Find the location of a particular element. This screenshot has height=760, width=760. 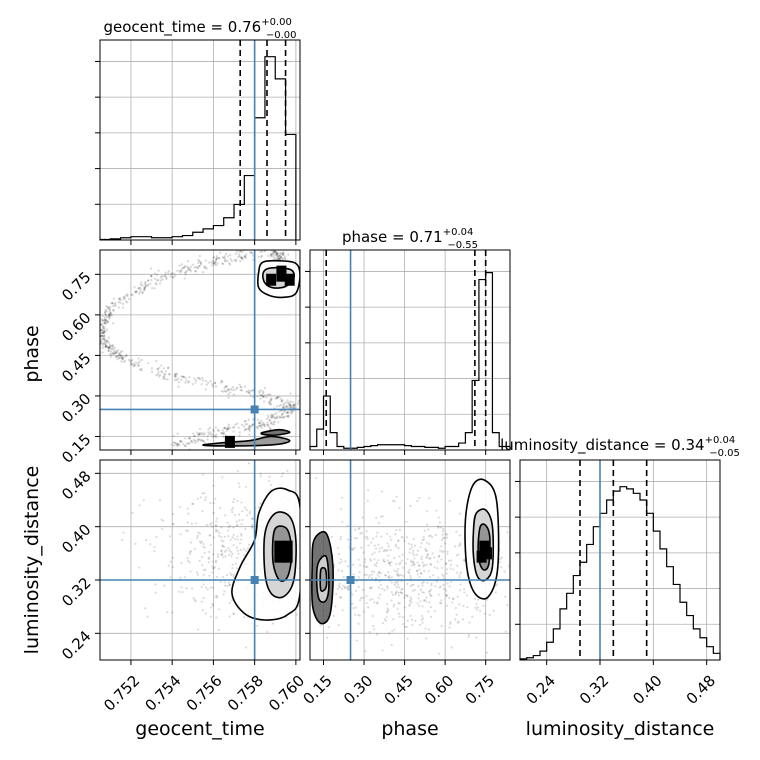

xlabel-luminosity-distance: luminosity_distance is located at coordinates (620, 729).